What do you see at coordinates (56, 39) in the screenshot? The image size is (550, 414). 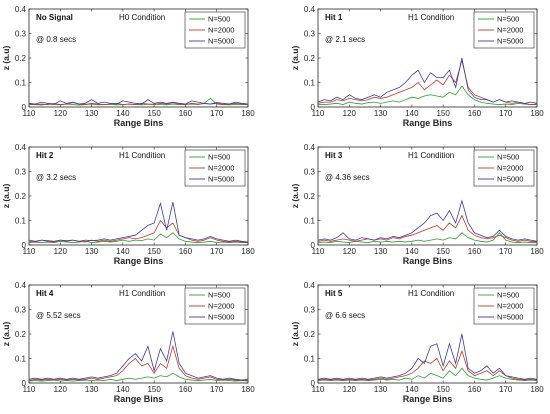 I see `time-label: @ 0.8 secs` at bounding box center [56, 39].